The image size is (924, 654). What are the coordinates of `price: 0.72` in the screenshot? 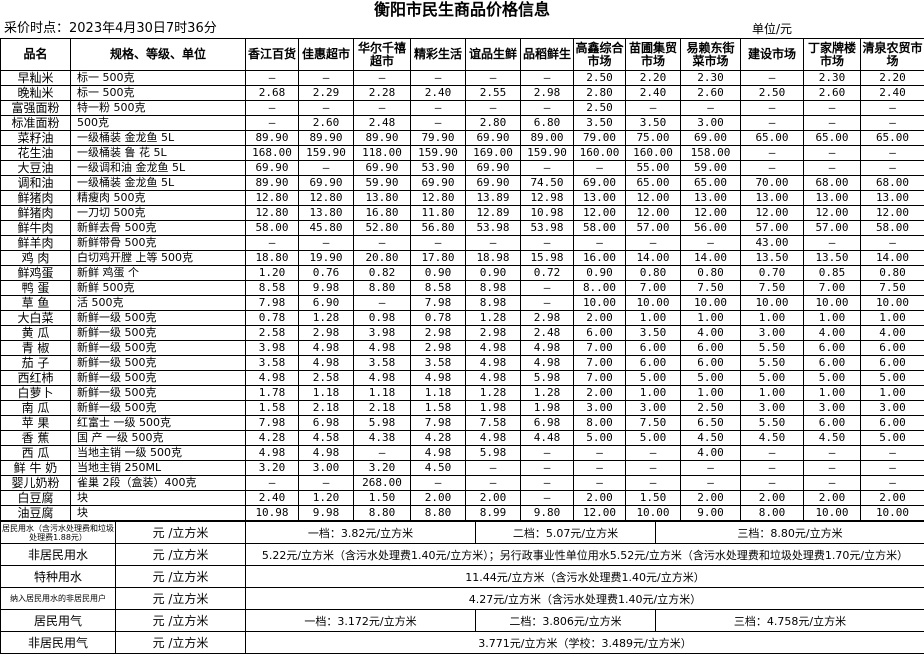 It's located at (547, 273).